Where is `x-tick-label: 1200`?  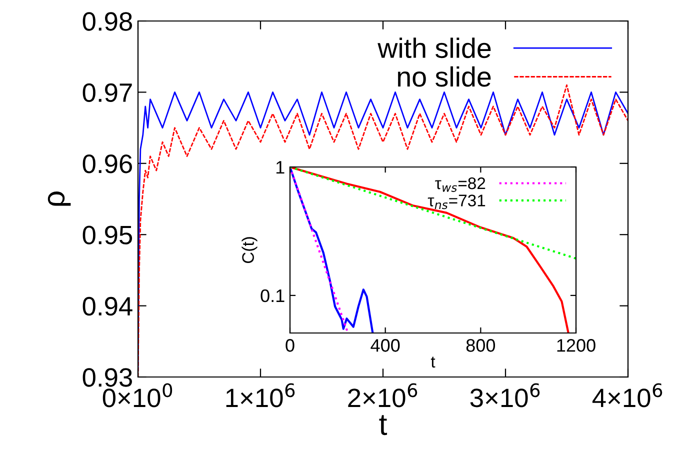
x-tick-label: 1200 is located at coordinates (576, 345).